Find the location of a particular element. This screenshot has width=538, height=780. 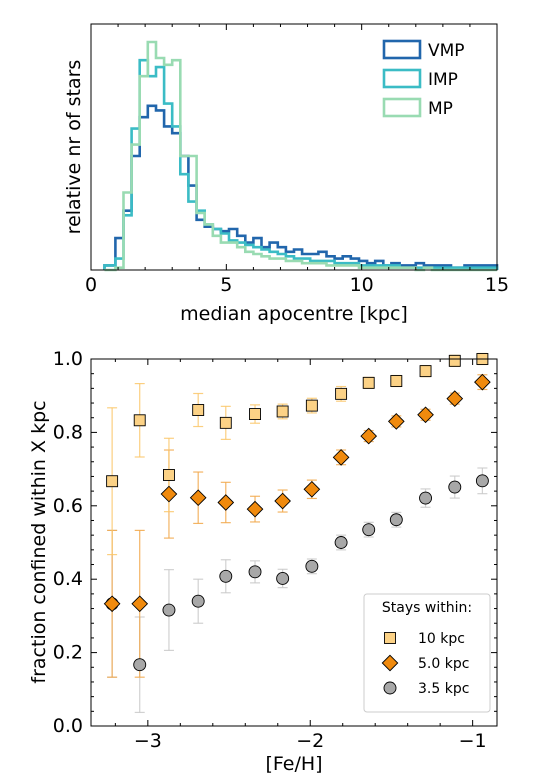

scatter-x-tick-label: −1 is located at coordinates (473, 741).